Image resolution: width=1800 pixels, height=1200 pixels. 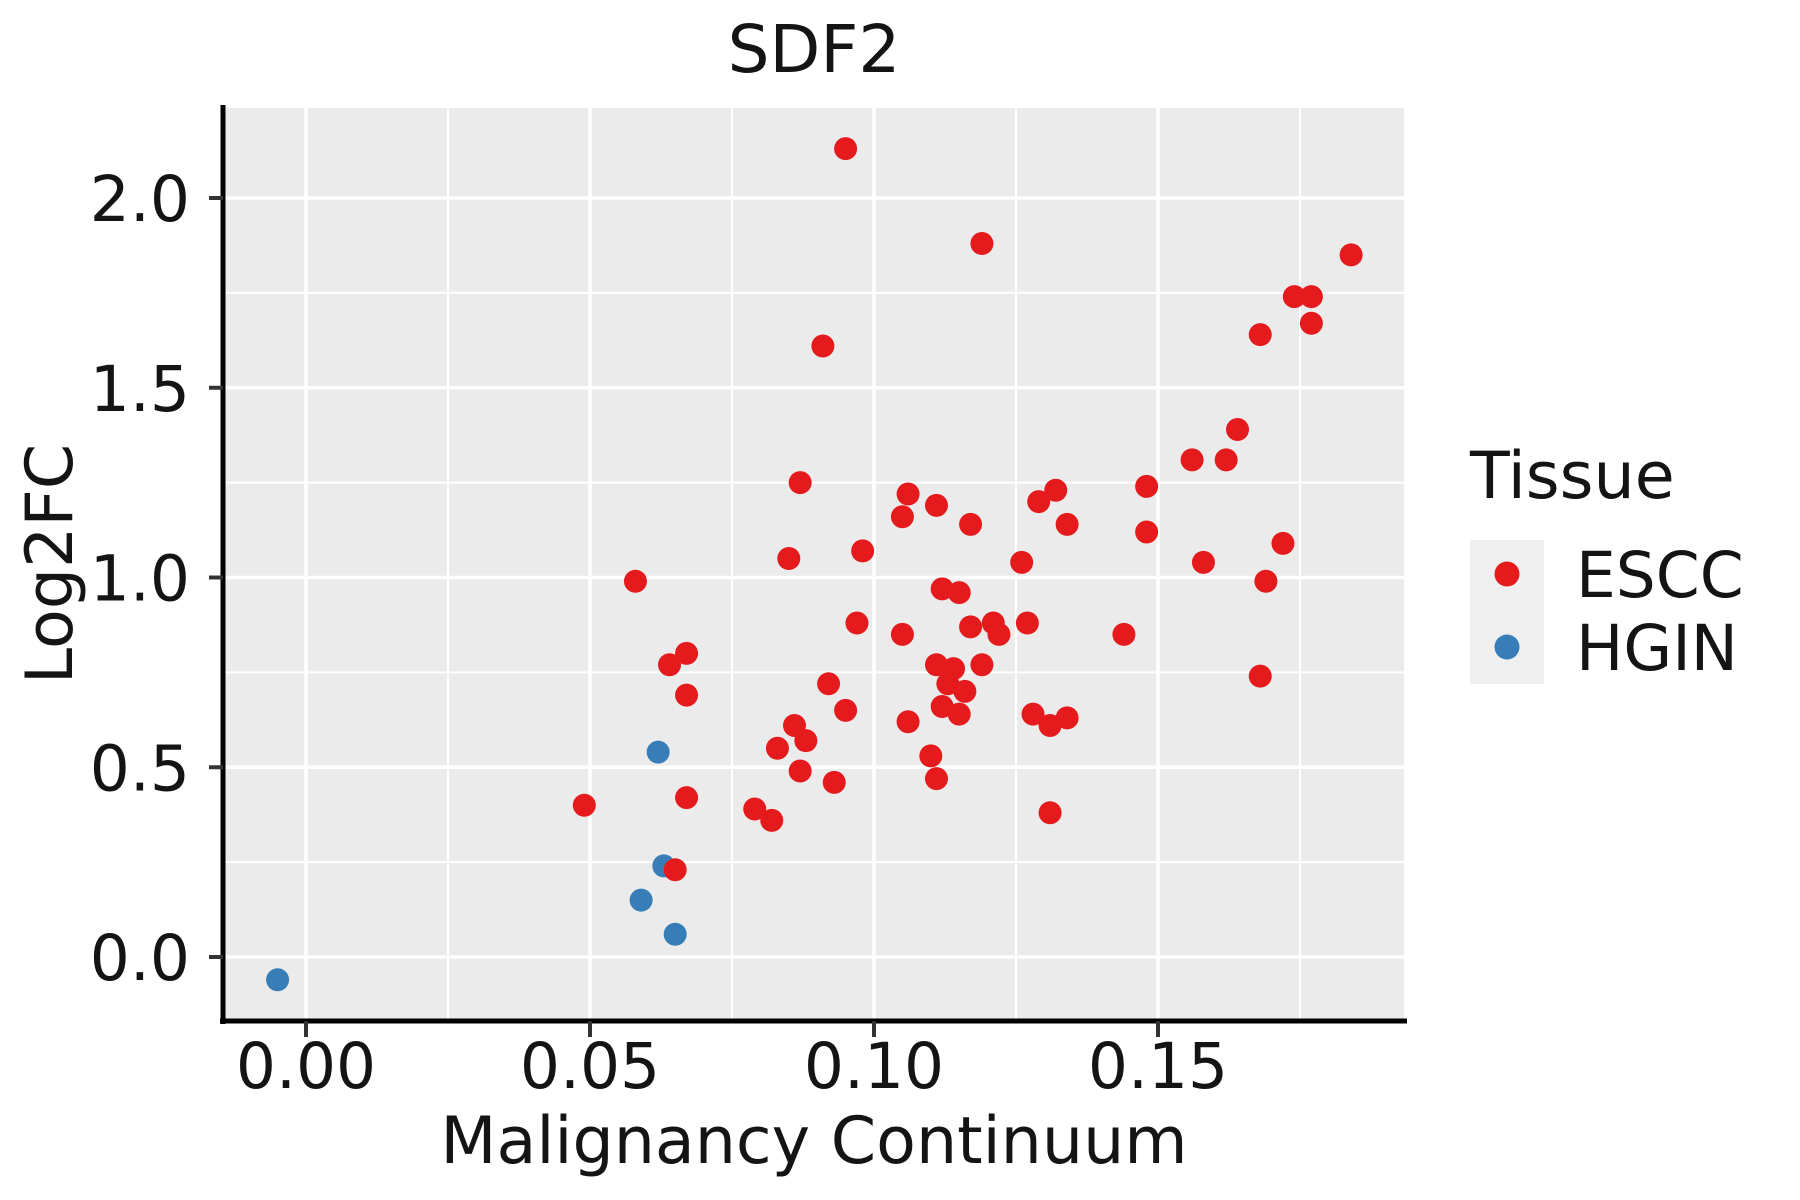 What do you see at coordinates (140, 958) in the screenshot?
I see `y-tick-label: 0.0` at bounding box center [140, 958].